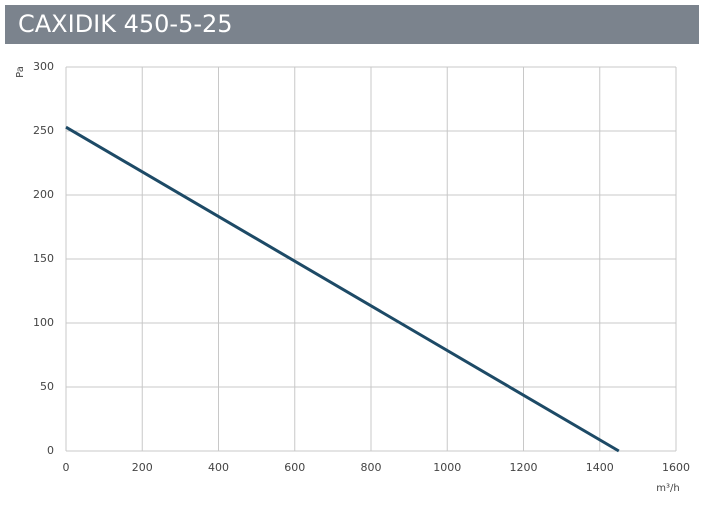 The image size is (704, 508). What do you see at coordinates (352, 24) in the screenshot?
I see `title-bar` at bounding box center [352, 24].